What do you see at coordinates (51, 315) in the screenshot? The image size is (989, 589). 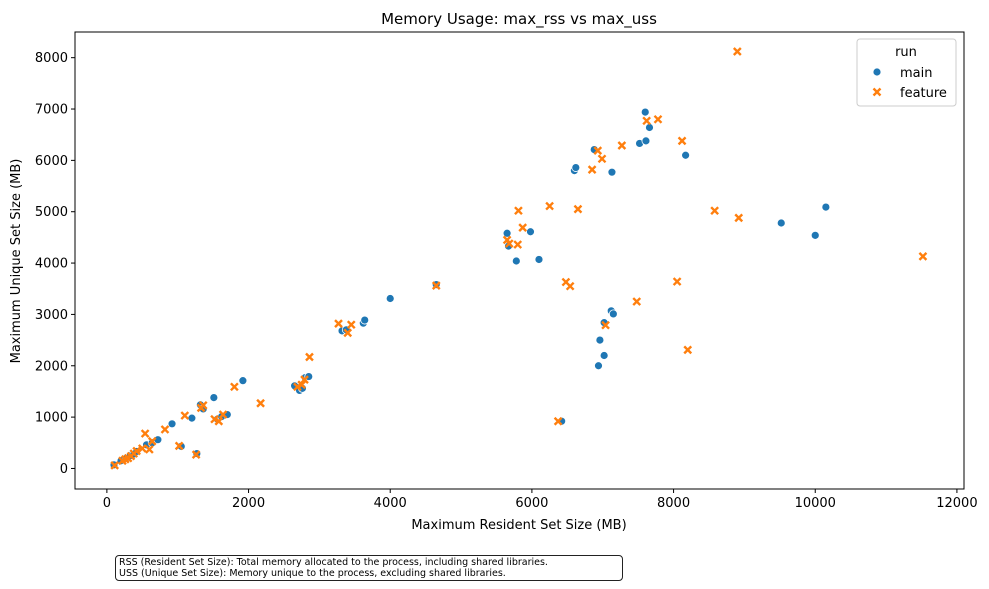 I see `y-tick-label: 3000` at bounding box center [51, 315].